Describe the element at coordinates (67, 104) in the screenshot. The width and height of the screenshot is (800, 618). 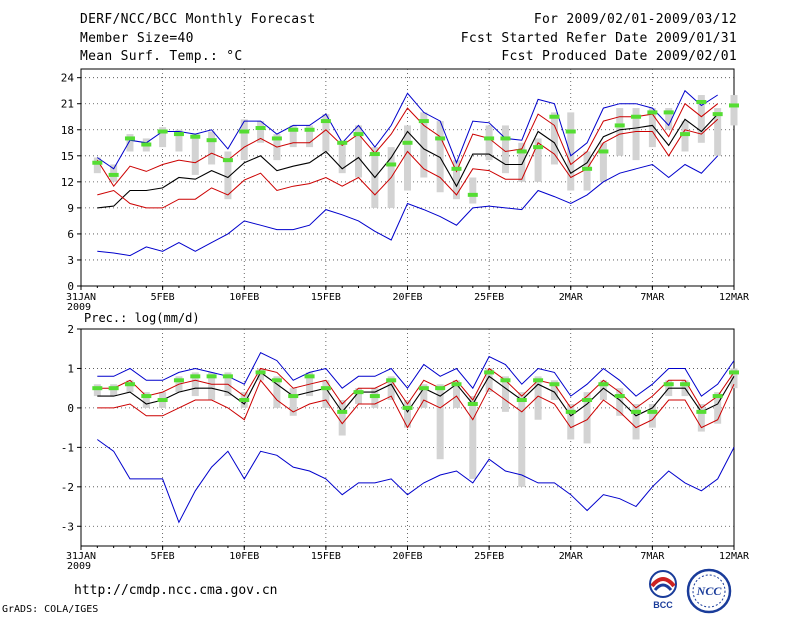
I see `temperature-ytick-label: 21` at that location.